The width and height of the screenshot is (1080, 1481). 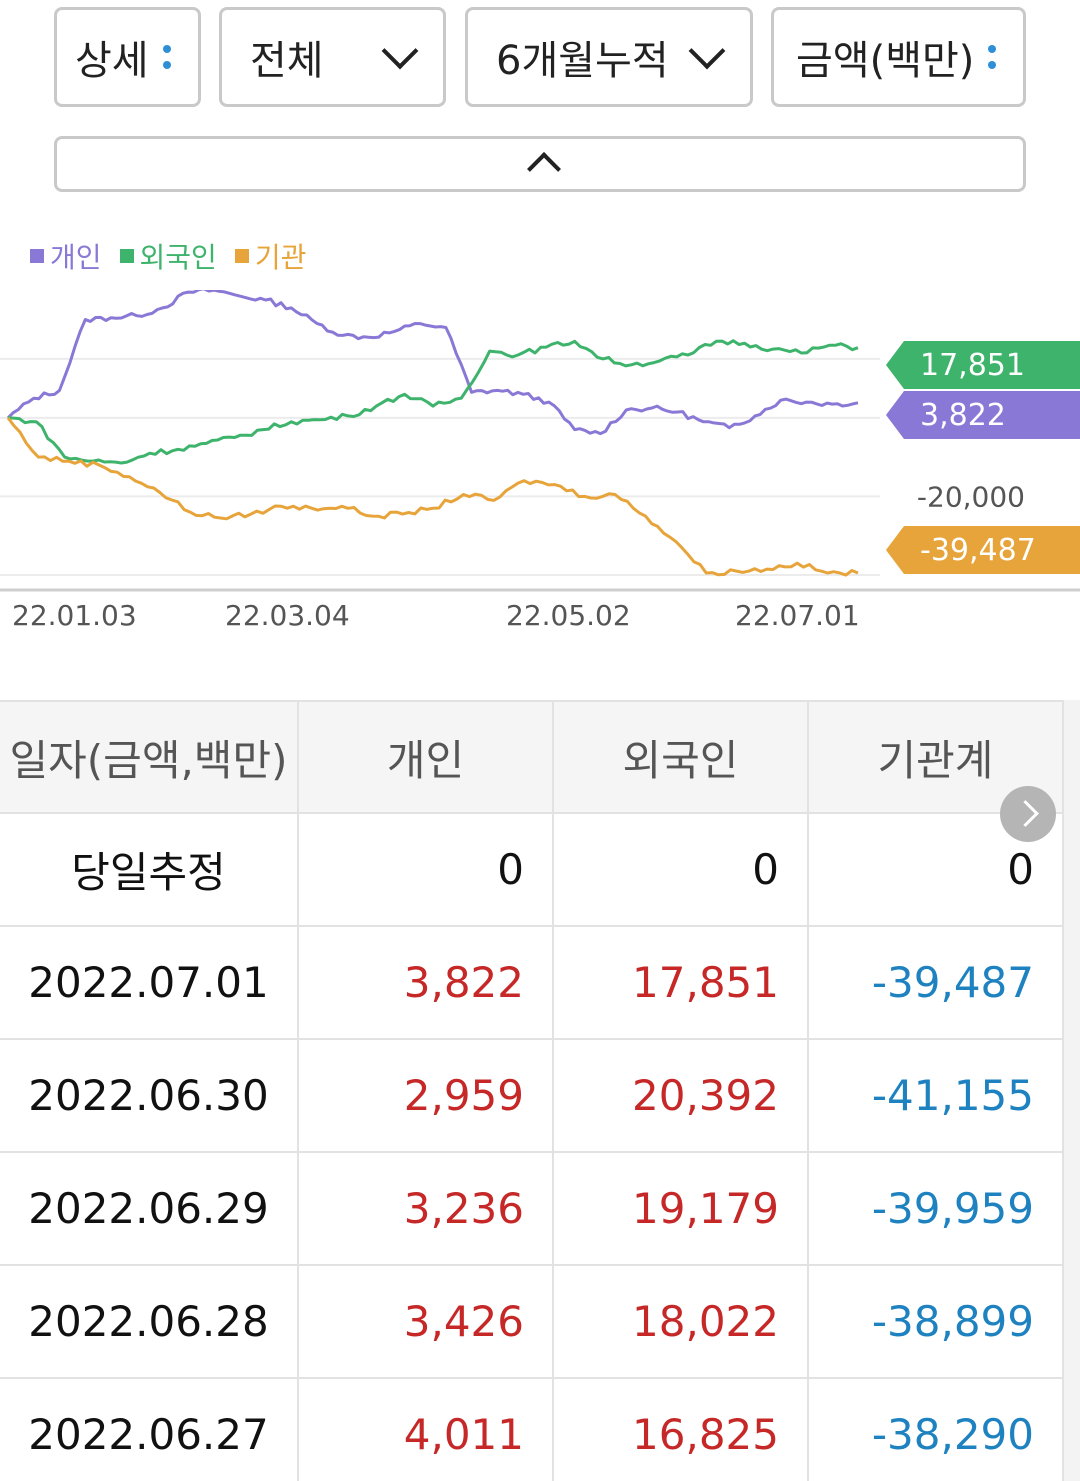 I want to click on row-individual: 4,011, so click(x=425, y=1429).